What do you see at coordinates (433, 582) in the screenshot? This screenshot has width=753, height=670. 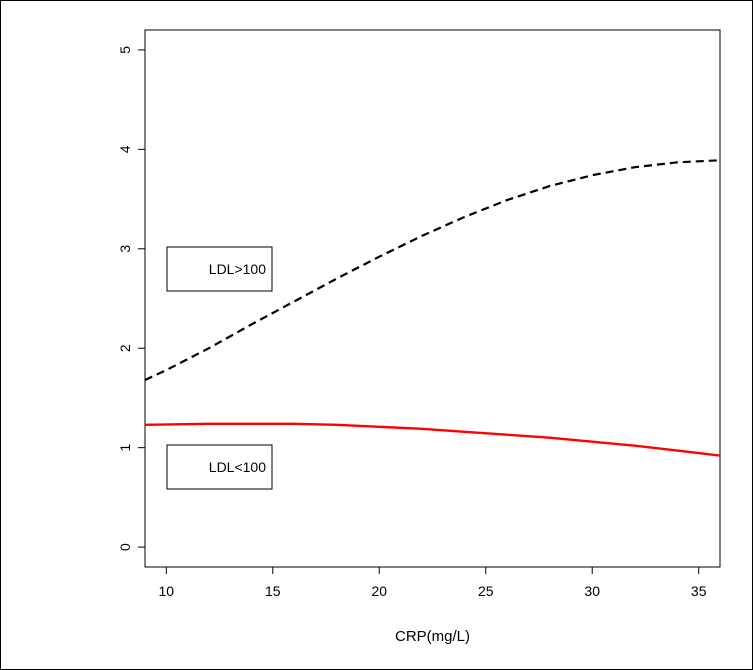 I see `x-axis: 10 15 20 25 30 35` at bounding box center [433, 582].